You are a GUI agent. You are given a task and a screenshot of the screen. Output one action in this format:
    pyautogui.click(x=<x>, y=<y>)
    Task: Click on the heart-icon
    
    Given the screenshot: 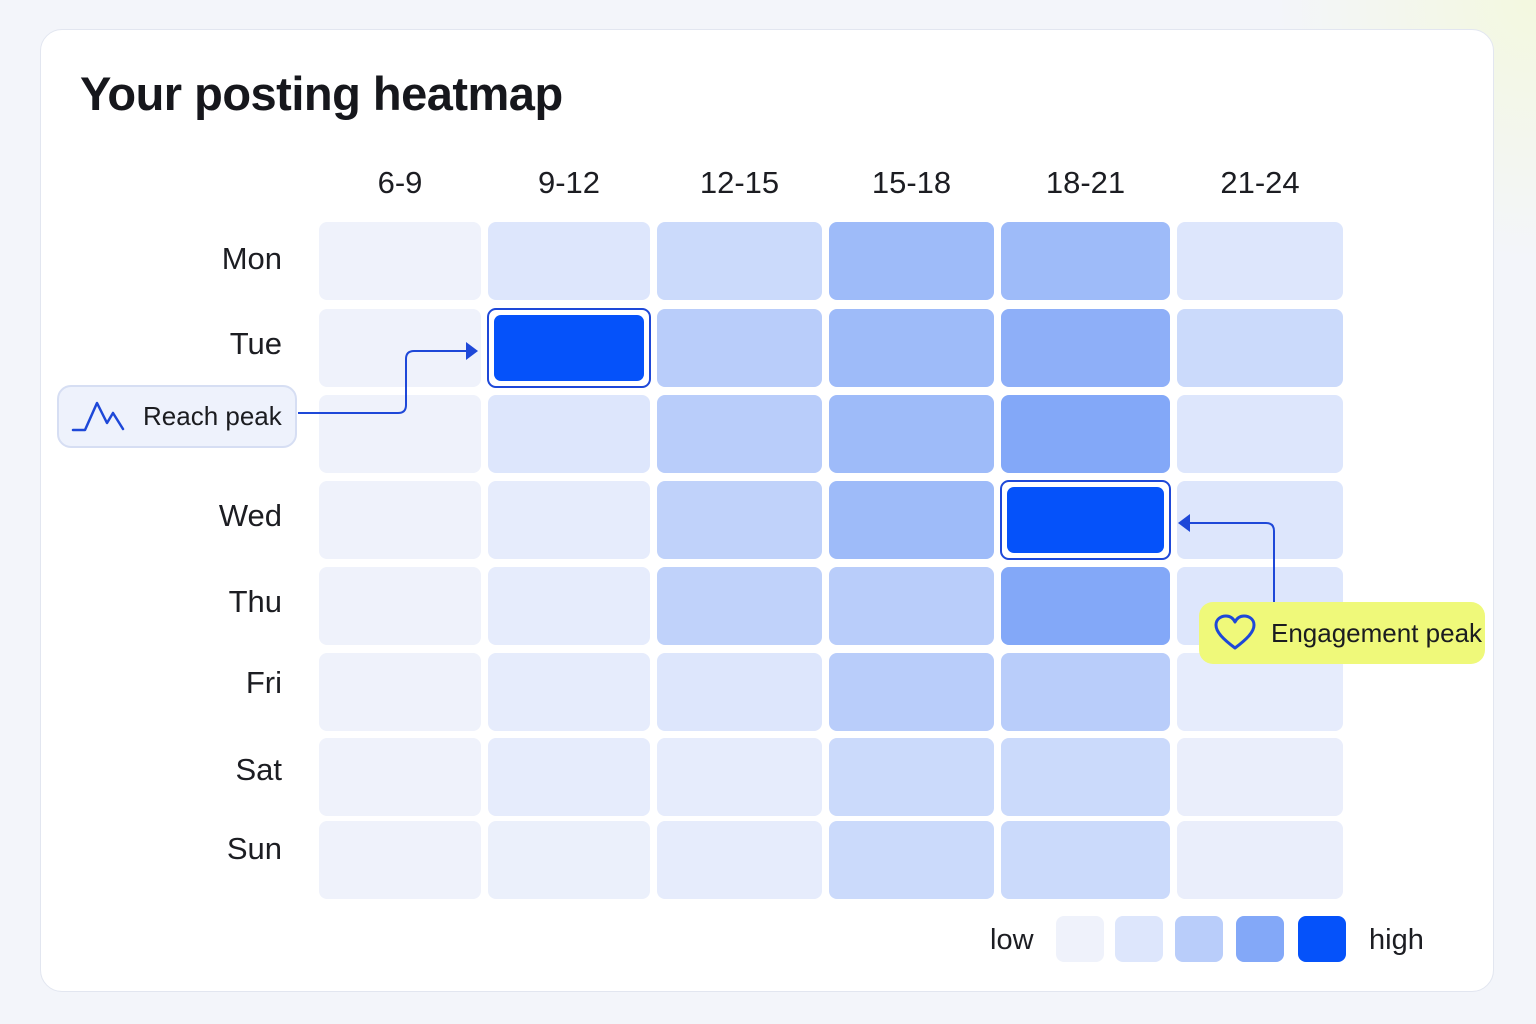 What is the action you would take?
    pyautogui.click(x=1235, y=633)
    